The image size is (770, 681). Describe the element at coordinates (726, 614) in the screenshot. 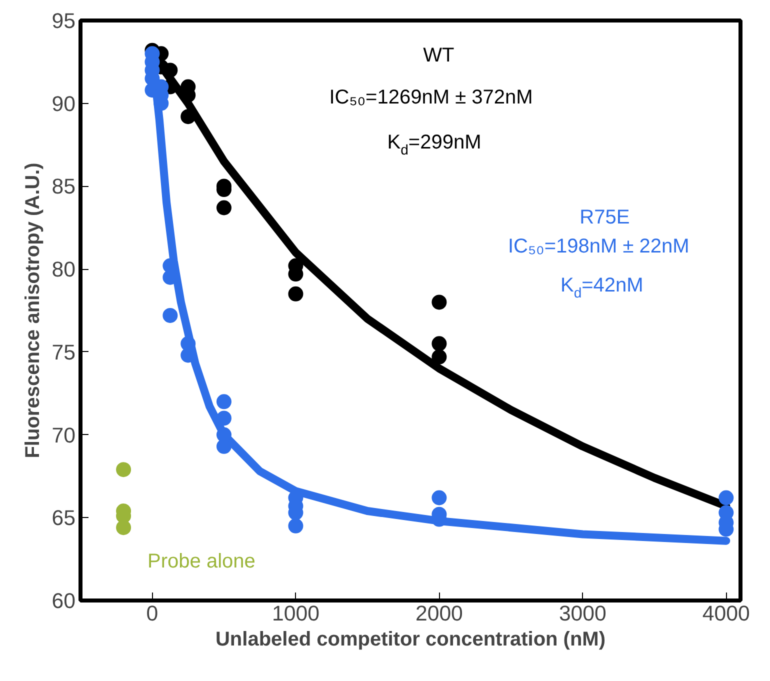

I see `x-tick-label: 4000` at that location.